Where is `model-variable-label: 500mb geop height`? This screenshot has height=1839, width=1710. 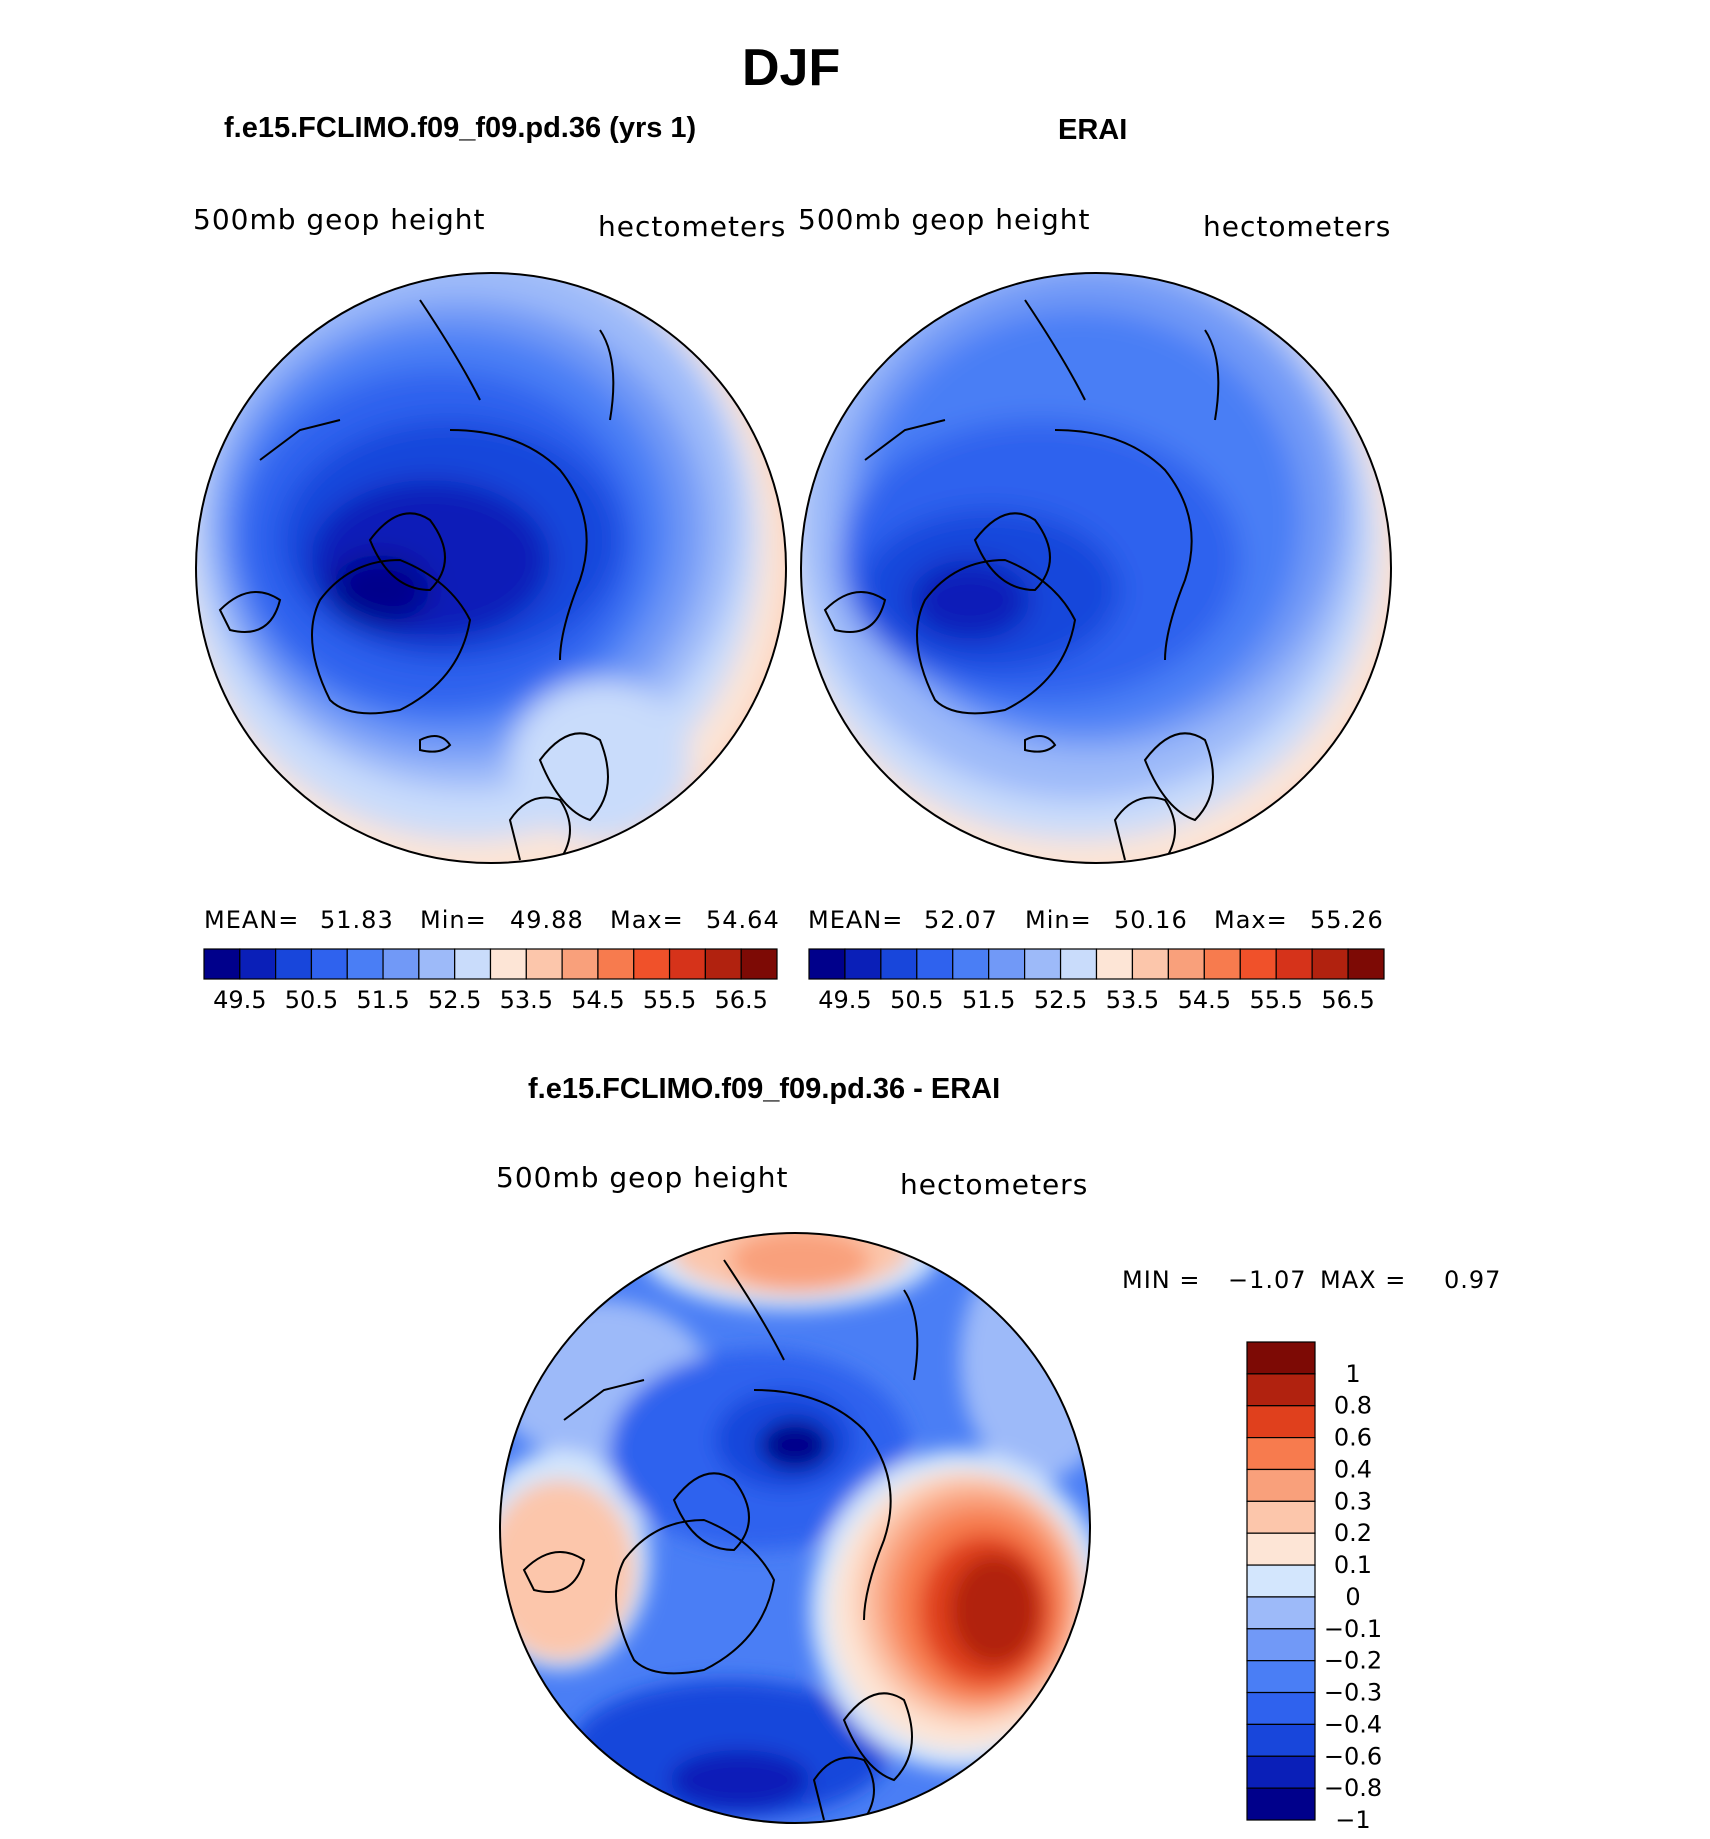 model-variable-label: 500mb geop height is located at coordinates (339, 219).